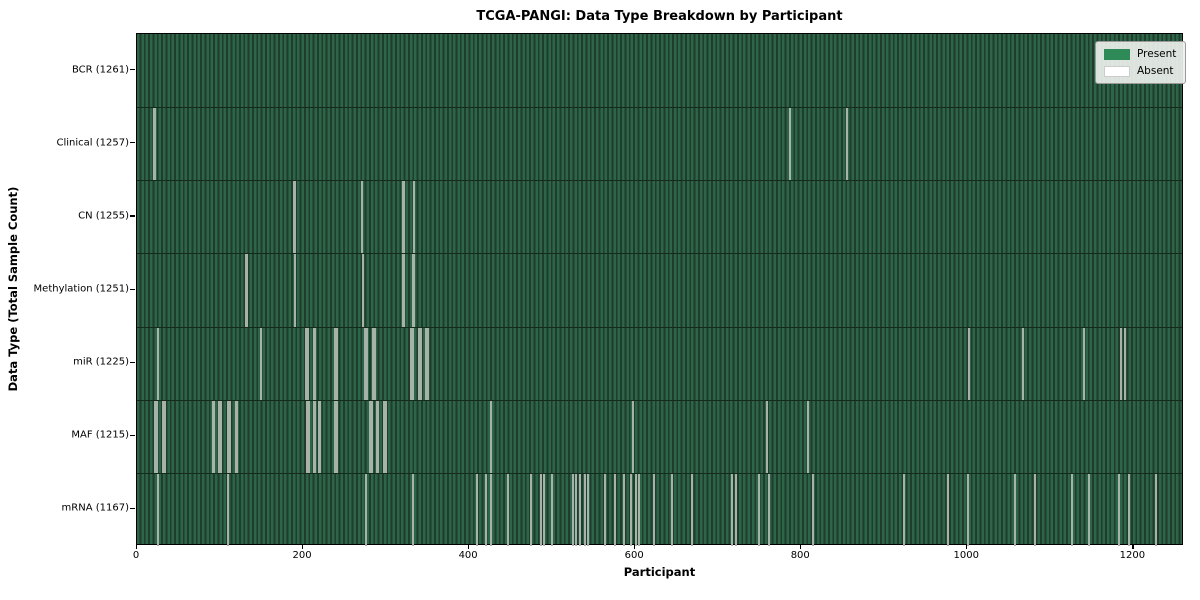 Image resolution: width=1200 pixels, height=600 pixels. I want to click on legend-label-absent: Absent, so click(1155, 71).